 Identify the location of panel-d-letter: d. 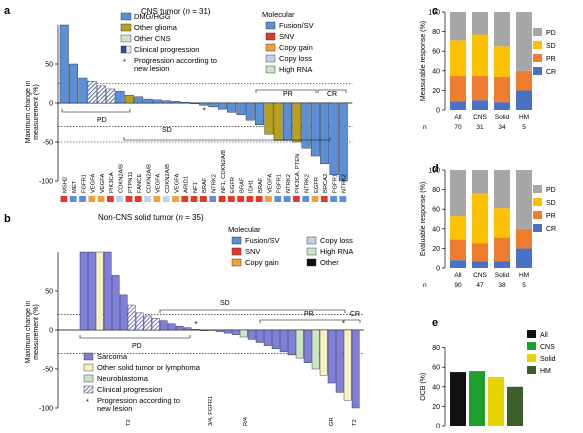
(435, 169).